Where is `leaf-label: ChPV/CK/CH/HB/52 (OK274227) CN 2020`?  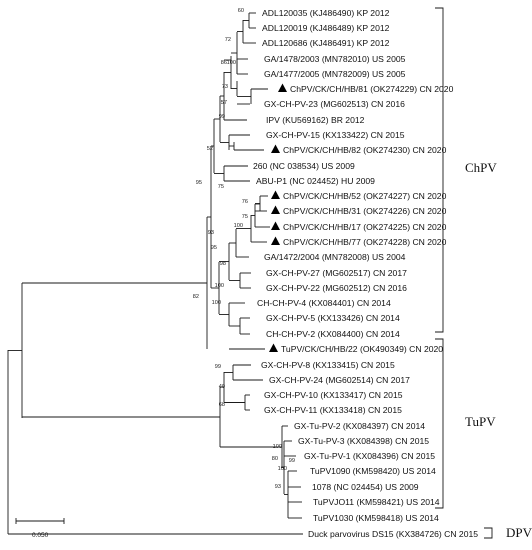
leaf-label: ChPV/CK/CH/HB/52 (OK274227) CN 2020 is located at coordinates (365, 196).